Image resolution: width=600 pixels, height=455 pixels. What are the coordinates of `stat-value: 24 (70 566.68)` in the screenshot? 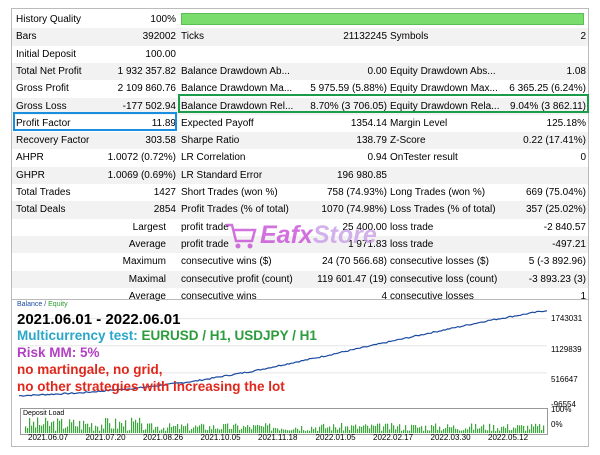 It's located at (354, 262).